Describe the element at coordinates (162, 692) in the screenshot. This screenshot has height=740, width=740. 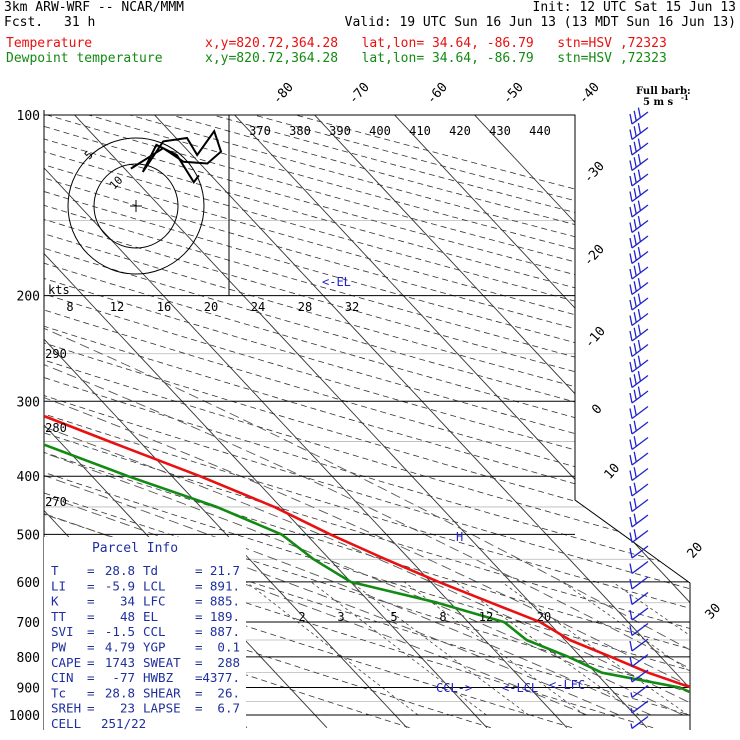
I see `parcel-key: SHEAR` at that location.